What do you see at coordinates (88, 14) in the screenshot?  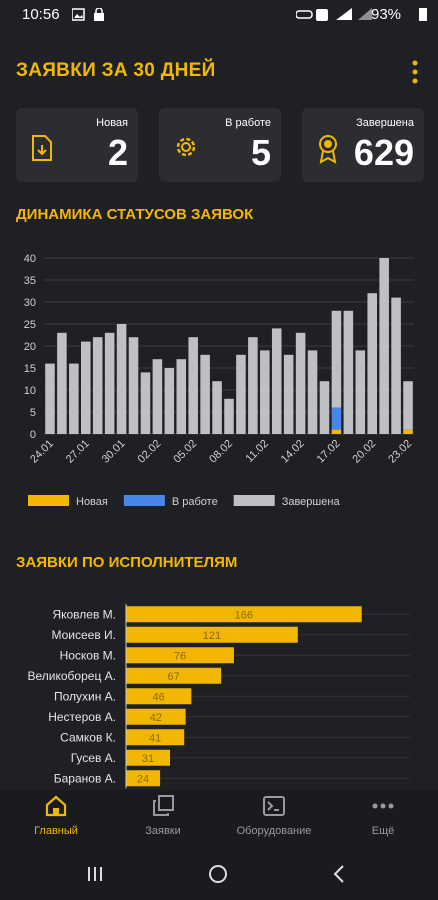 I see `status-icons` at bounding box center [88, 14].